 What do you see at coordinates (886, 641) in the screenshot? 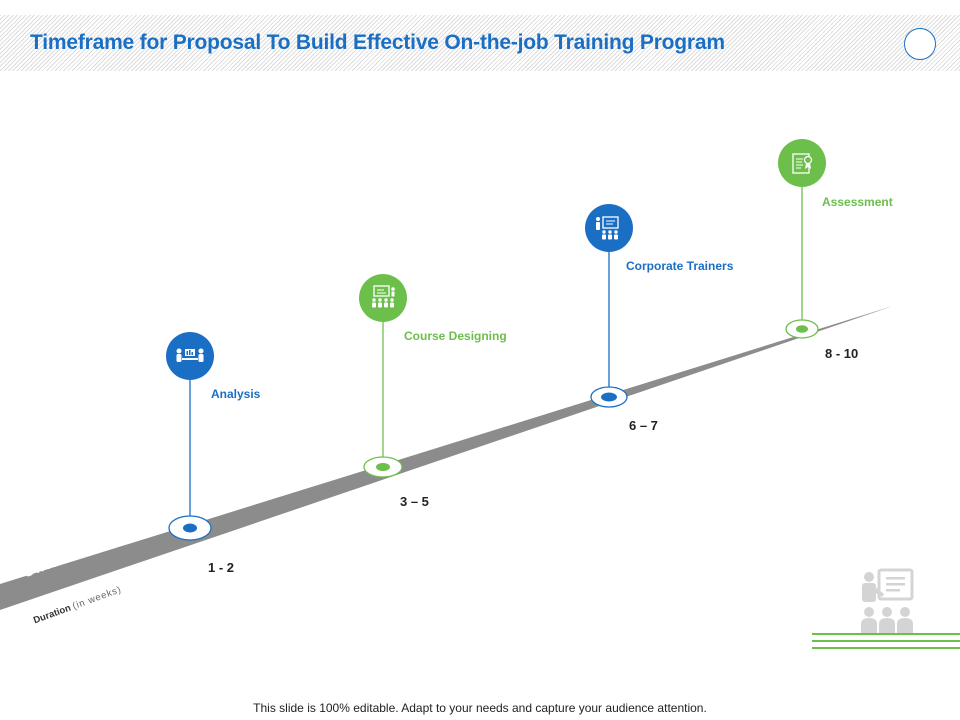
I see `decor-green-lines` at bounding box center [886, 641].